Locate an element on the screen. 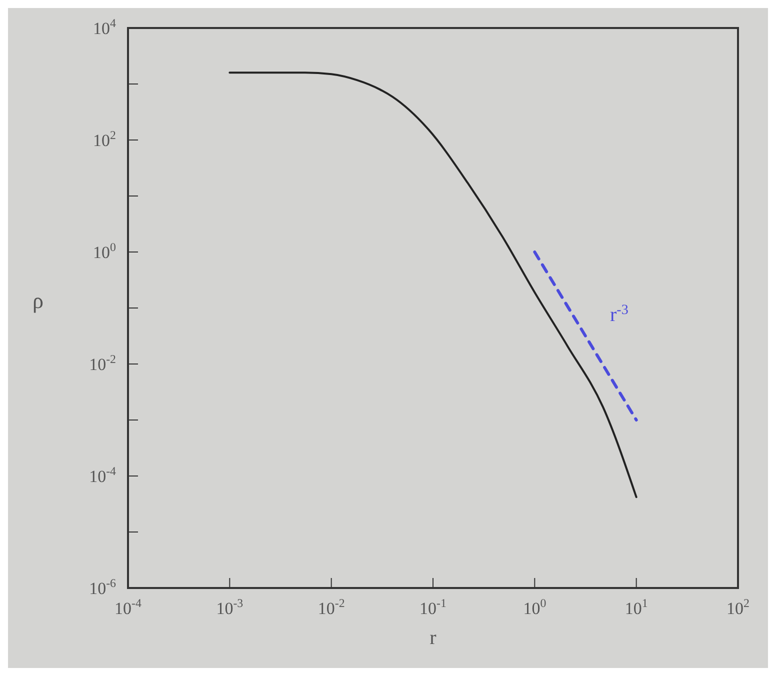 This screenshot has height=679, width=774. y-axis-title: ρ is located at coordinates (38, 300).